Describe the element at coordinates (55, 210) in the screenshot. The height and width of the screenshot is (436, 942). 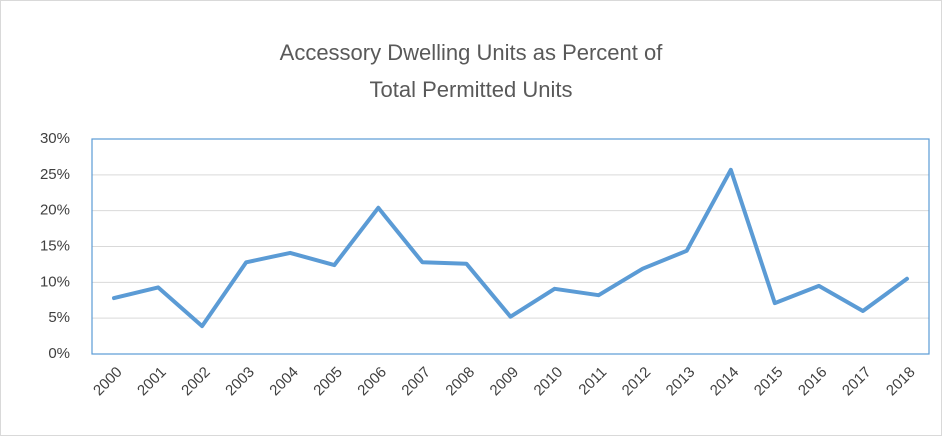
I see `y-tick-label: 20%` at that location.